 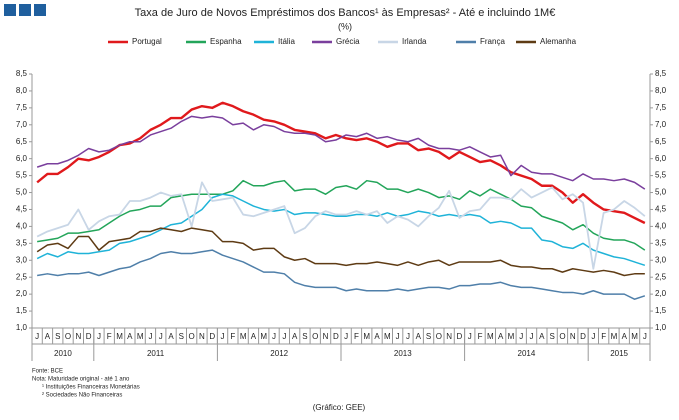 What do you see at coordinates (661, 259) in the screenshot?
I see `y2-tick-label: 3,0` at bounding box center [661, 259].